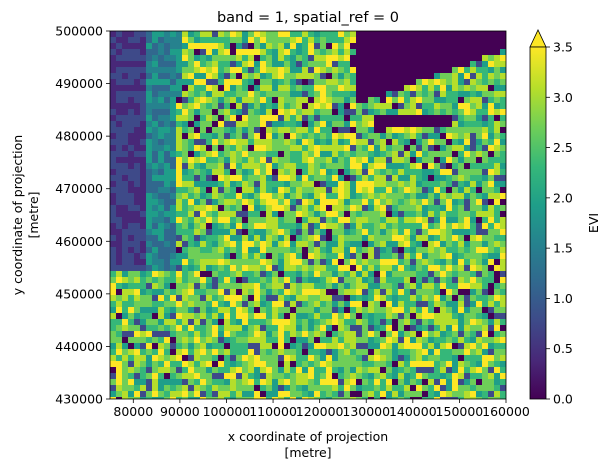 This screenshot has height=469, width=610. I want to click on y-tick-label: 480000, so click(79, 136).